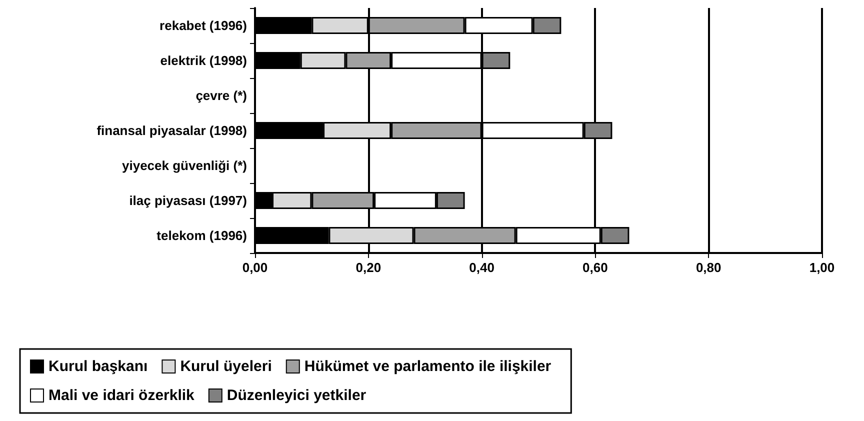  Describe the element at coordinates (188, 200) in the screenshot. I see `y-tick-label: ilaç piyasası (1997)` at that location.